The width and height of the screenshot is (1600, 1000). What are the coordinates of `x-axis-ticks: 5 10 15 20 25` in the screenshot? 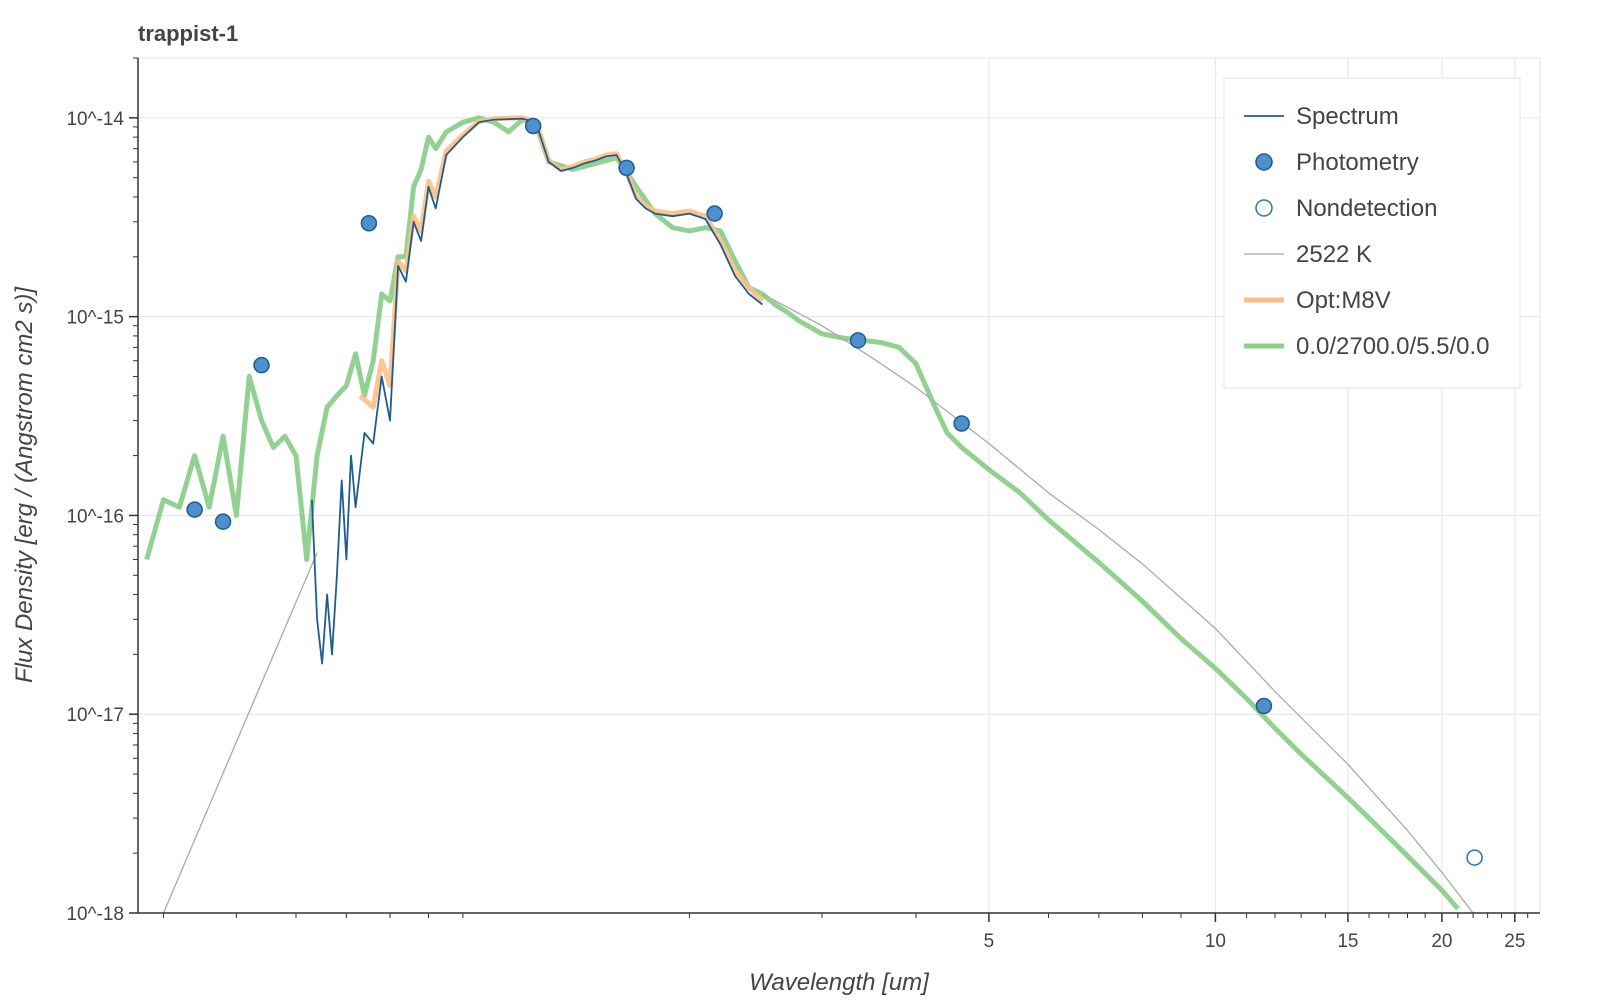 It's located at (845, 932).